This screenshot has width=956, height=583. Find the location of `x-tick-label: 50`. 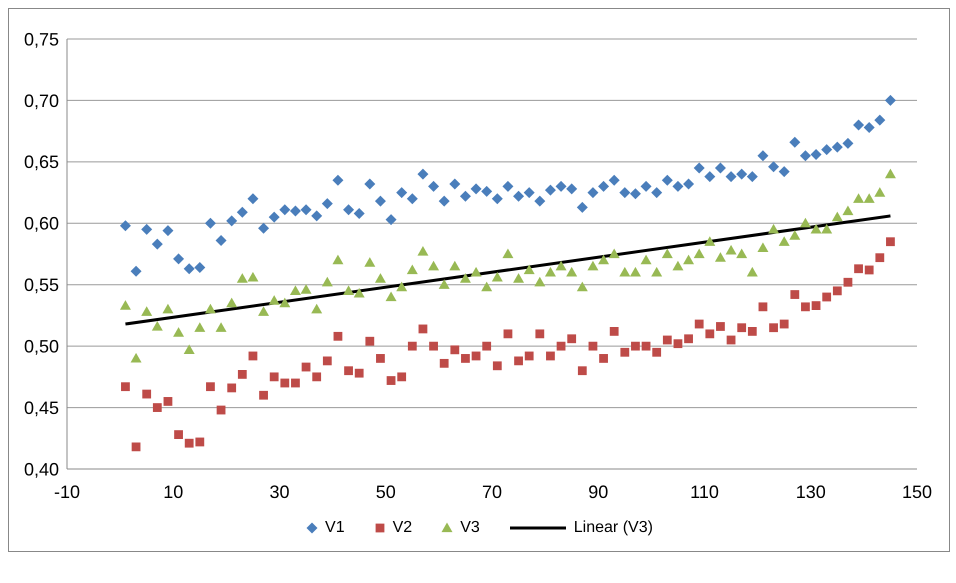

x-tick-label: 50 is located at coordinates (386, 492).